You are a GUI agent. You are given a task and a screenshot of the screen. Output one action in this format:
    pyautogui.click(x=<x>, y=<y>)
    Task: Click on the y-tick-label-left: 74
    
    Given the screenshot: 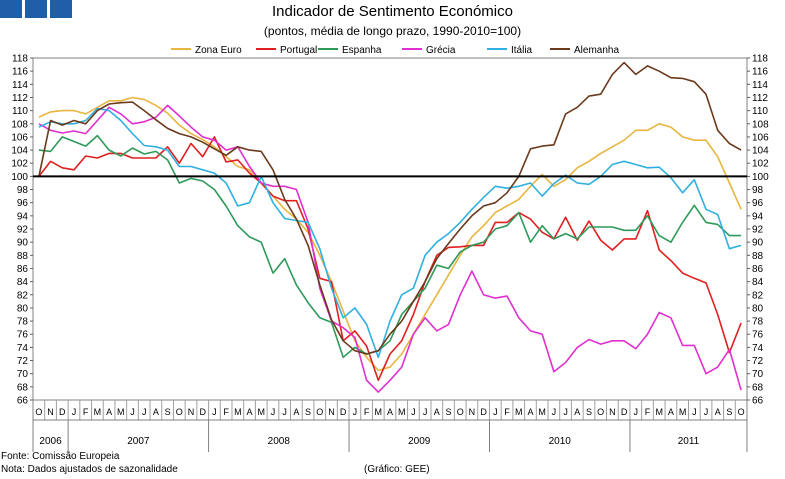 What is the action you would take?
    pyautogui.click(x=23, y=348)
    